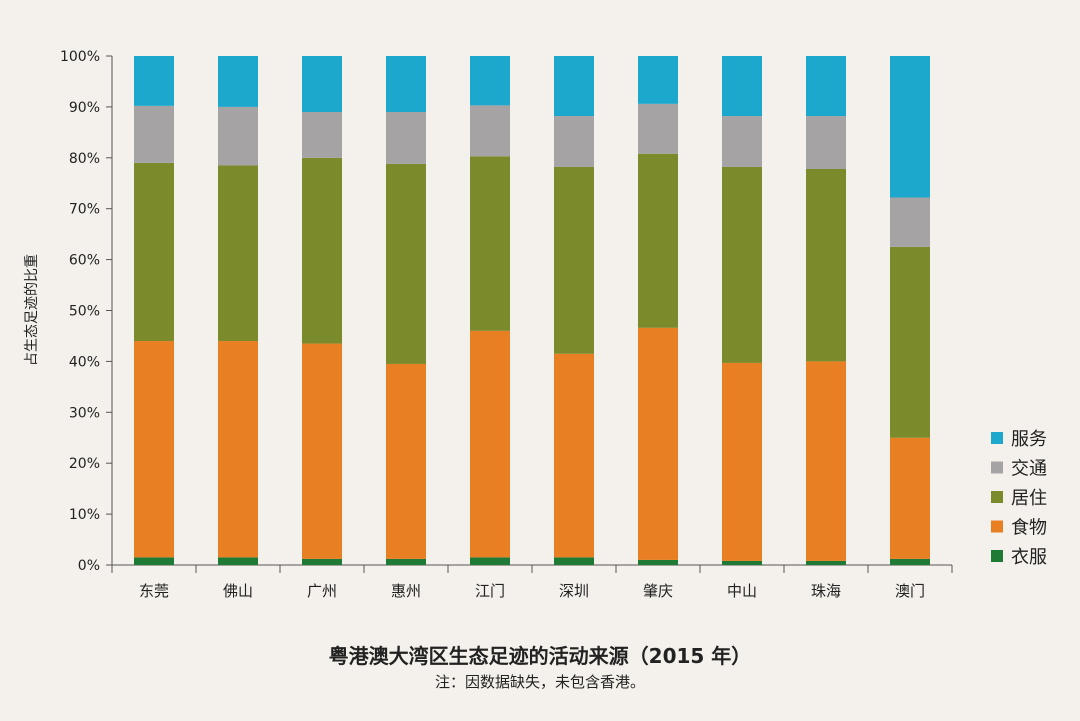  What do you see at coordinates (89, 566) in the screenshot?
I see `y-tick-label: 0%` at bounding box center [89, 566].